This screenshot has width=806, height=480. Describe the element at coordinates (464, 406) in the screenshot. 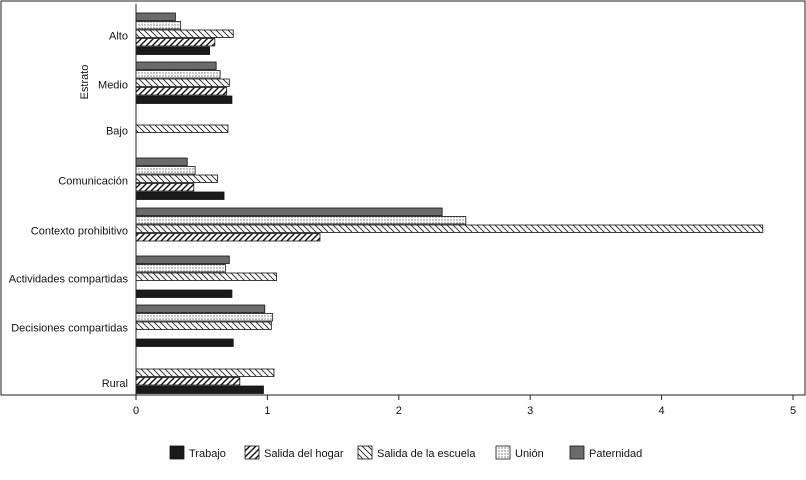

I see `x-axis-ticks: 0 1 2 3 4 5` at that location.